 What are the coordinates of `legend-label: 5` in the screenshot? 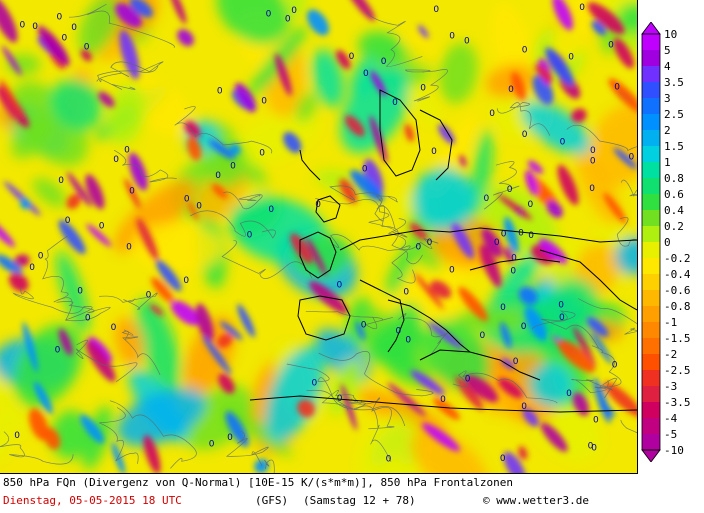 It's located at (667, 50).